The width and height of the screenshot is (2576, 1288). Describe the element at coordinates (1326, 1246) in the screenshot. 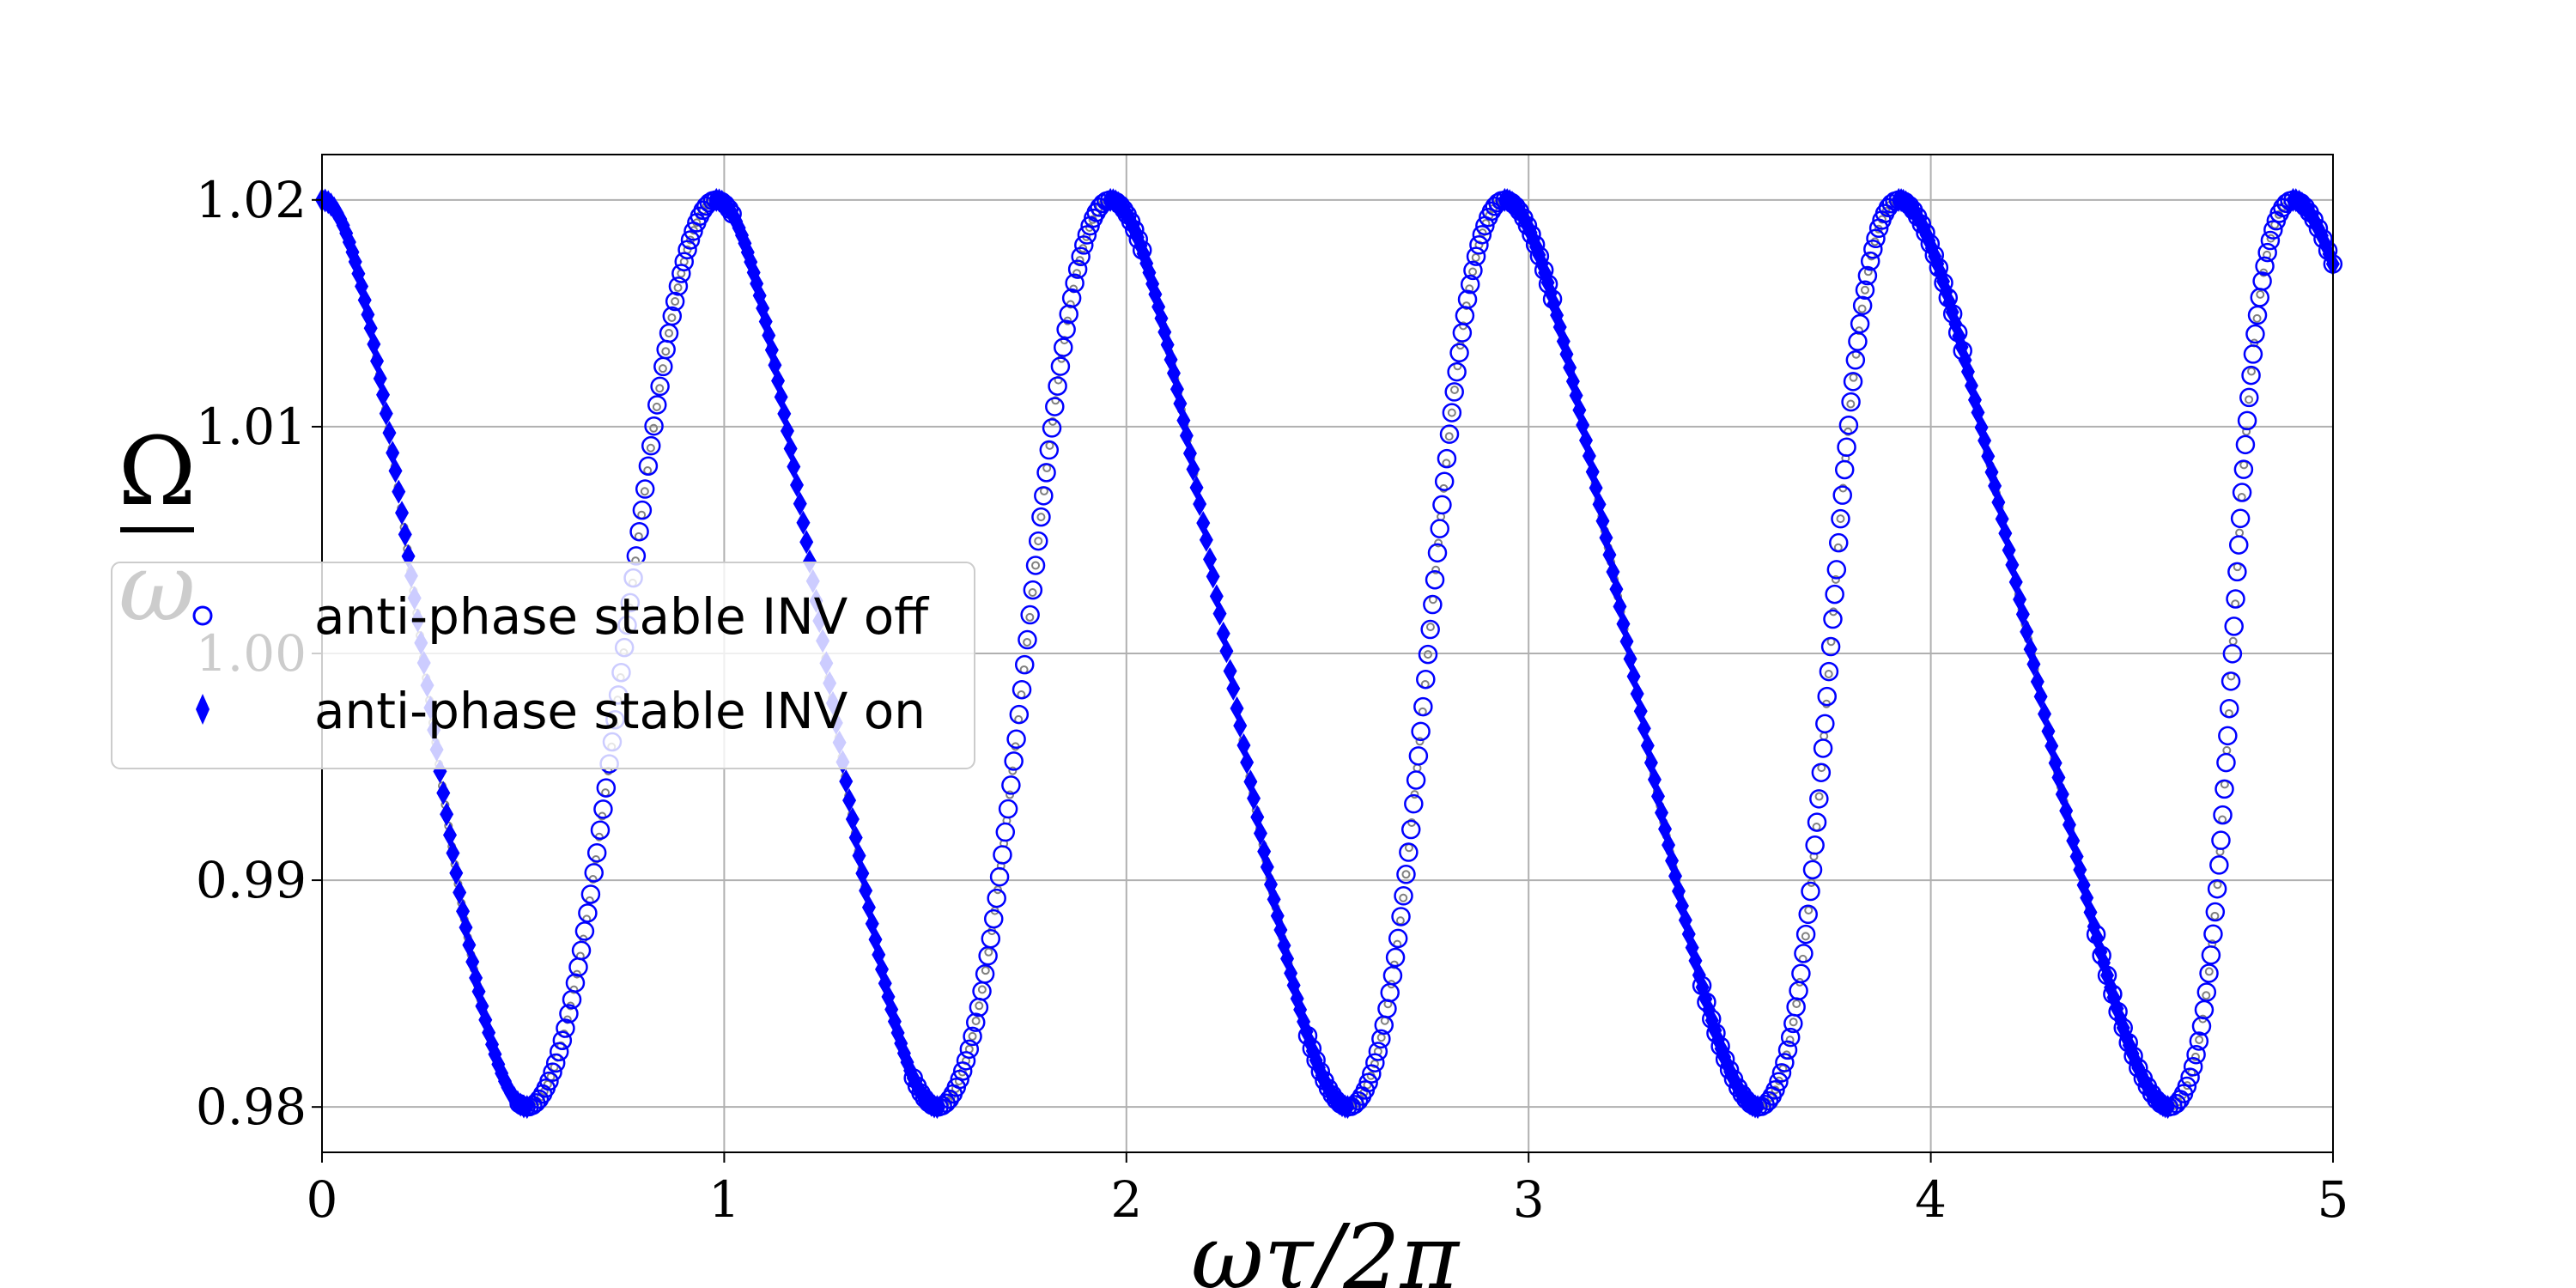

I see `x-axis-label: ωτ/2π` at that location.